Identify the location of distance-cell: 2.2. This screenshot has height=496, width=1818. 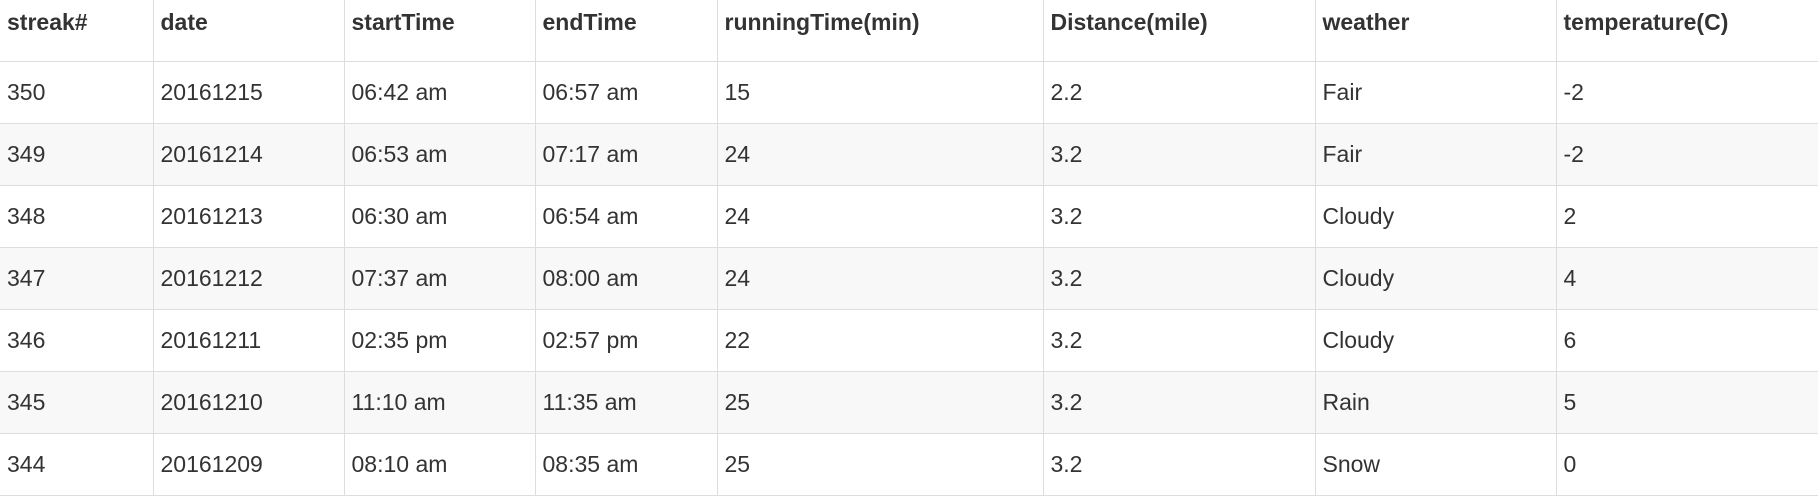
(1179, 92).